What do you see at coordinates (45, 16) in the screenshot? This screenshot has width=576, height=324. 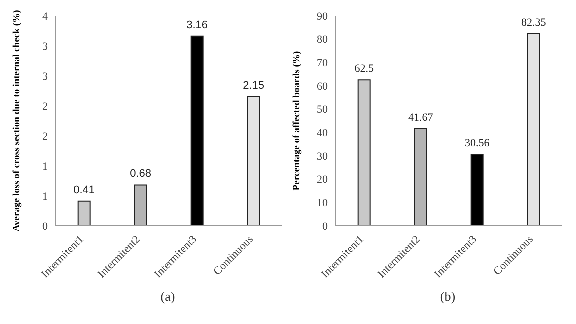 I see `y-tick-label: 4` at bounding box center [45, 16].